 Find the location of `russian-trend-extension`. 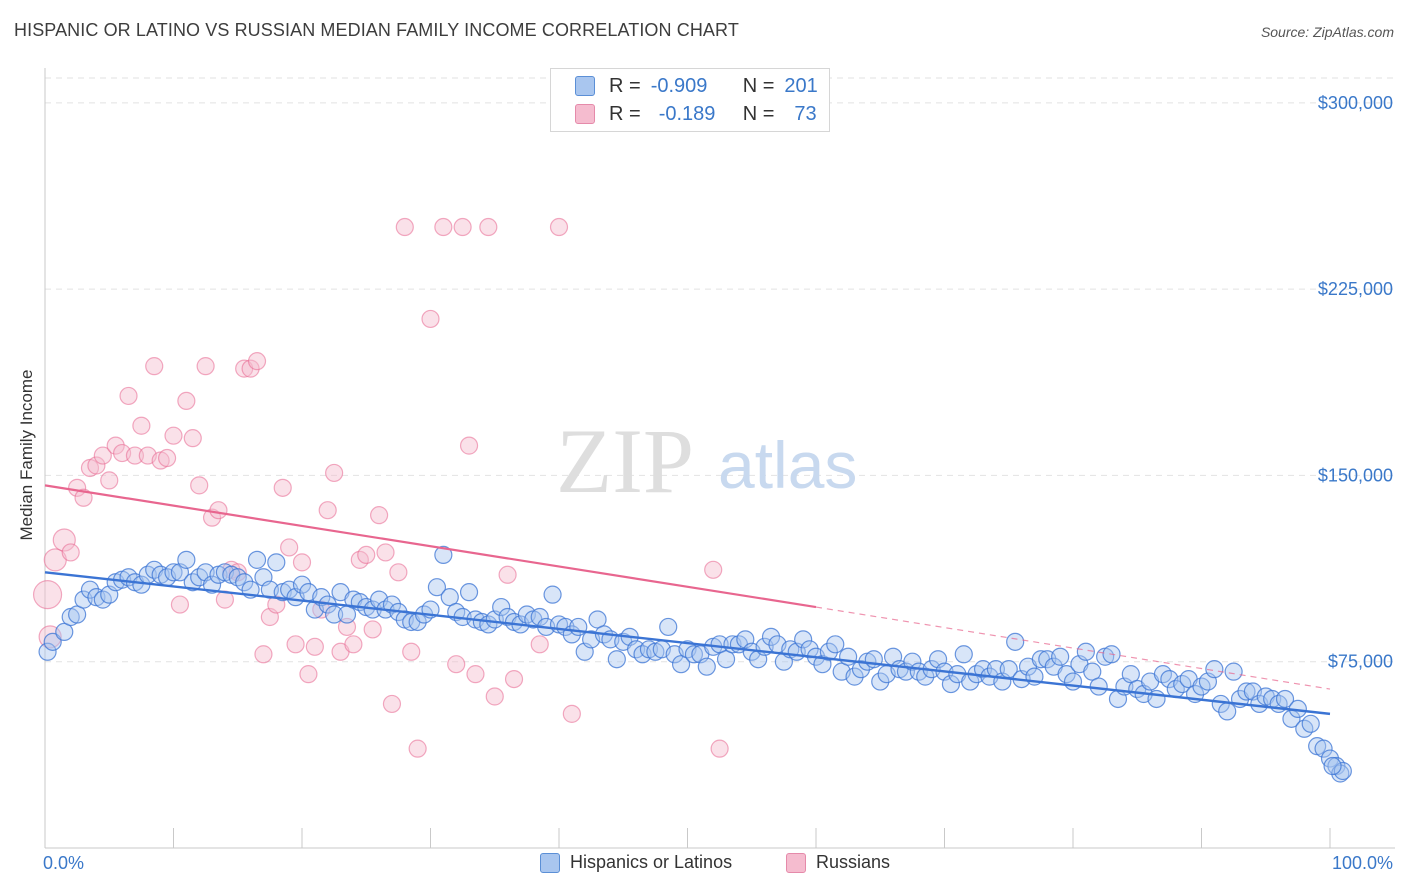

russian-trend-extension is located at coordinates (1073, 648).